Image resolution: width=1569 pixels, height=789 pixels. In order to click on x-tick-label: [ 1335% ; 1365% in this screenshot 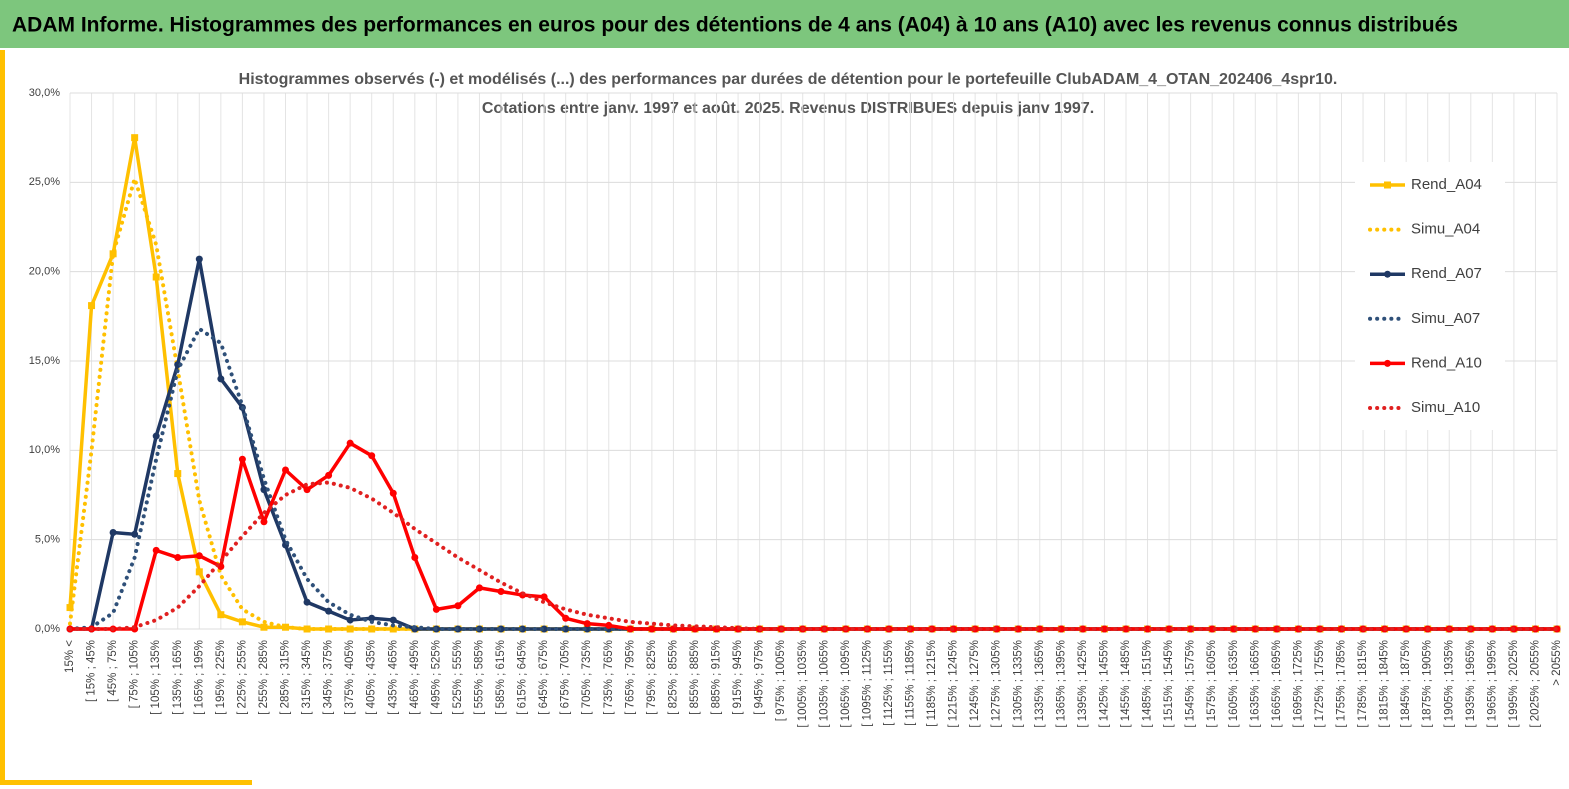, I will do `click(1040, 684)`.